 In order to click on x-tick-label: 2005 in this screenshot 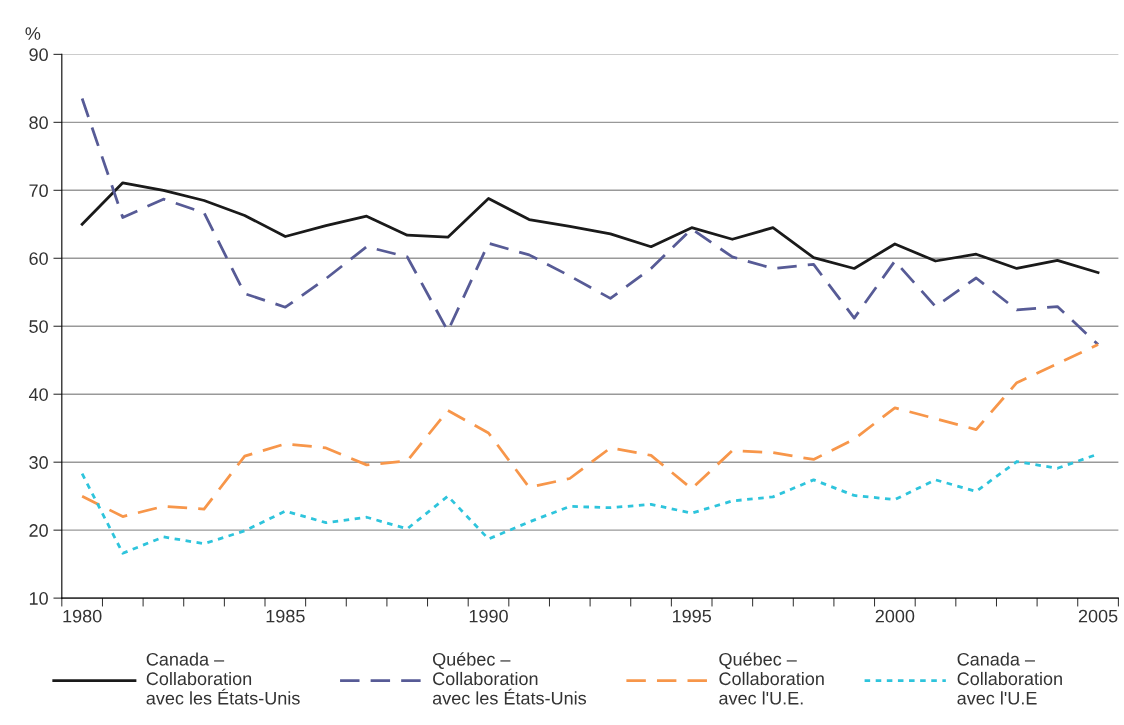, I will do `click(1098, 616)`.